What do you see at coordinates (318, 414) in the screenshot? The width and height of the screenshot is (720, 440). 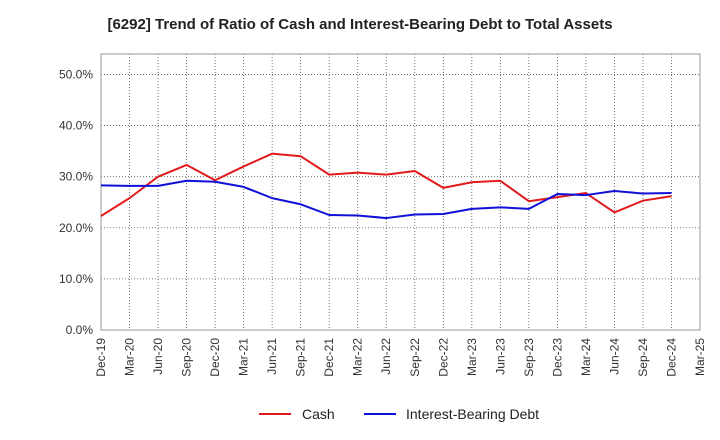 I see `legend-label: Cash` at bounding box center [318, 414].